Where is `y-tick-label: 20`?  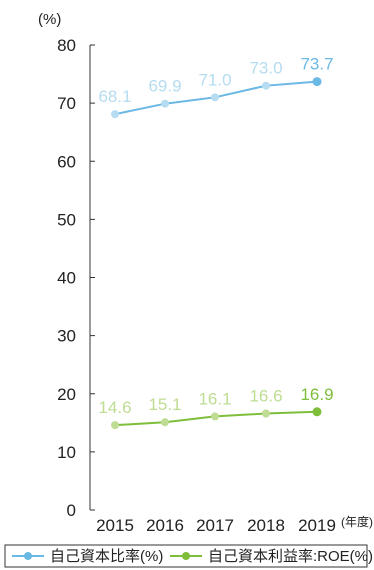
y-tick-label: 20 is located at coordinates (66, 394).